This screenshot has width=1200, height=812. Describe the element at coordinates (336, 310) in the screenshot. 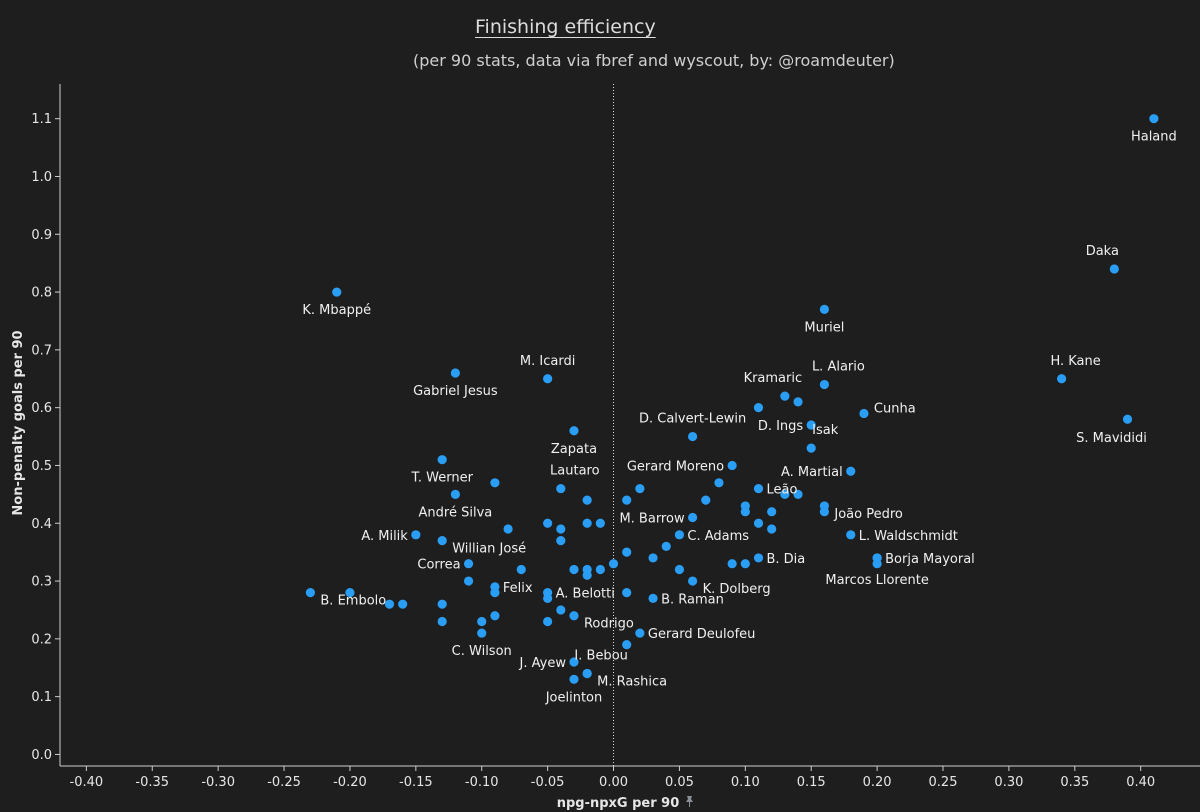

I see `point-label: K. Mbappé` at that location.